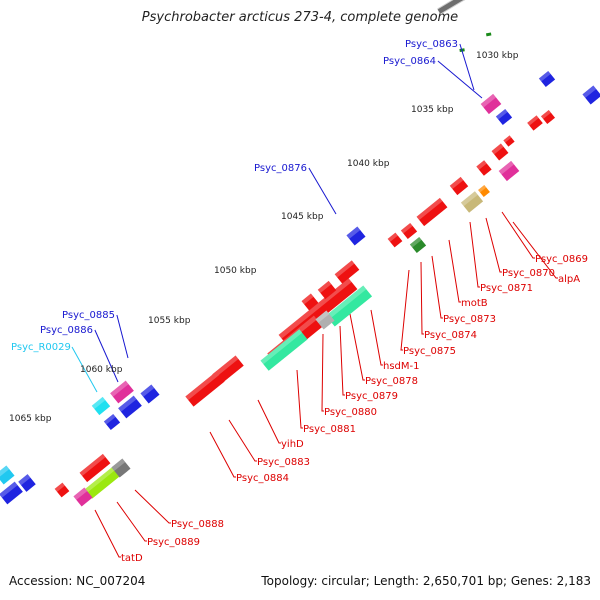 The width and height of the screenshot is (600, 600). What do you see at coordinates (450, 335) in the screenshot?
I see `gene-label-psyc-0874: Psyc_0874` at bounding box center [450, 335].